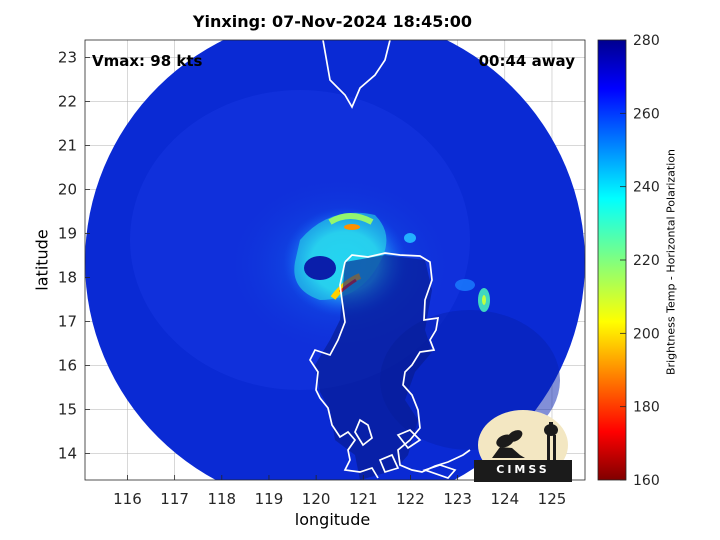 This screenshot has width=720, height=540. I want to click on chart-title: Yinxing: 07-Nov-2024 18:45:00, so click(332, 21).